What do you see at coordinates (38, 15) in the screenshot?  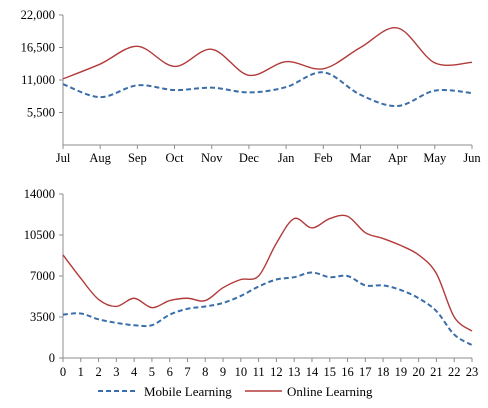 I see `monthly-y-tick-label: 22,000` at bounding box center [38, 15].